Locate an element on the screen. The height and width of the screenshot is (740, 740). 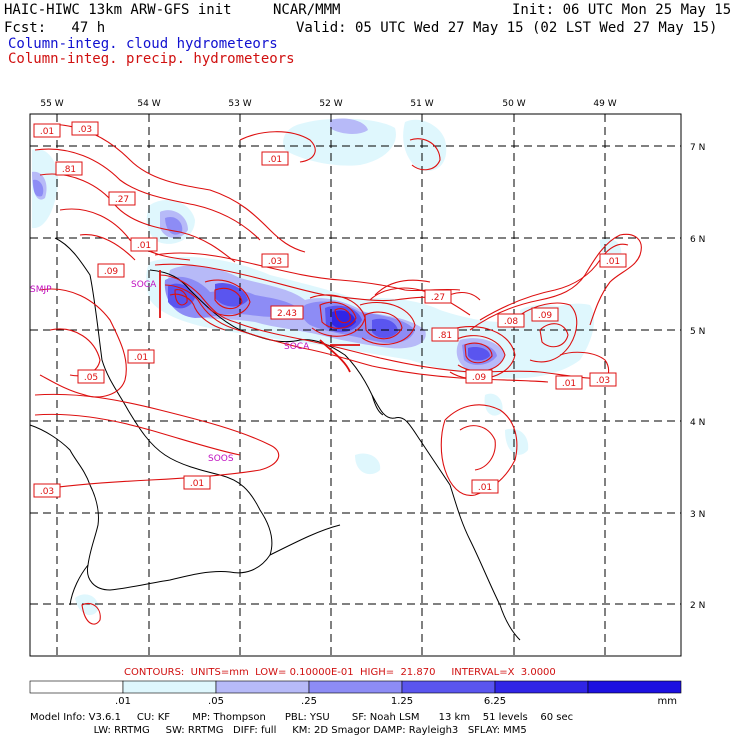
station-label: SMJP is located at coordinates (41, 290).